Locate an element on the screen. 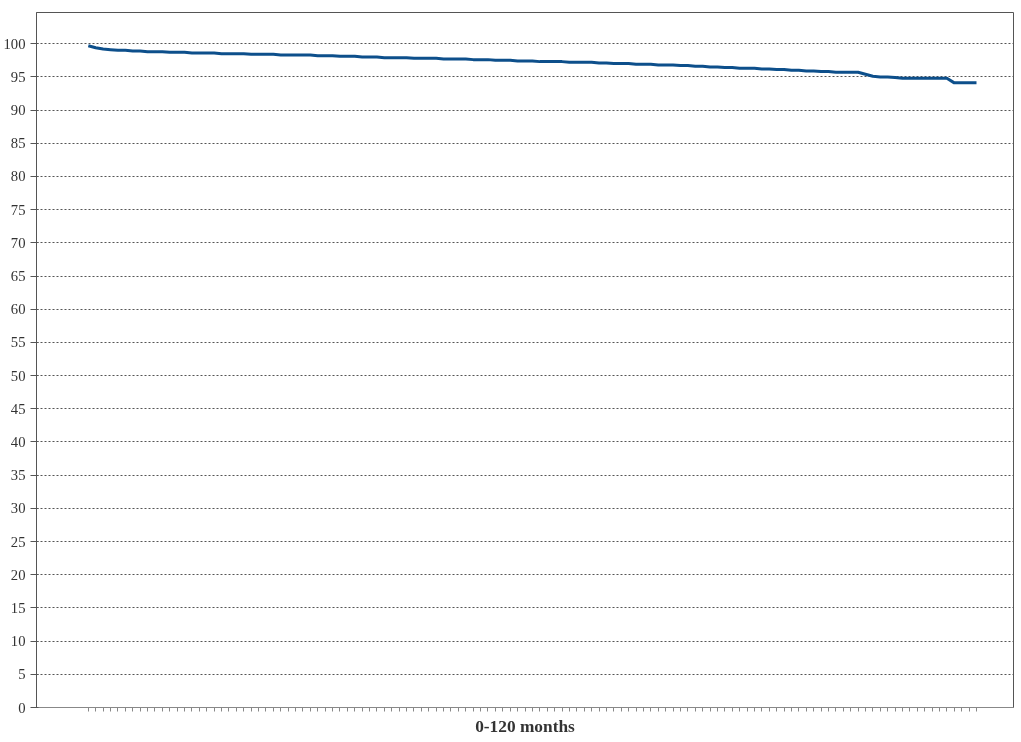 Image resolution: width=1021 pixels, height=742 pixels. y-tick-label: 45 is located at coordinates (18, 408).